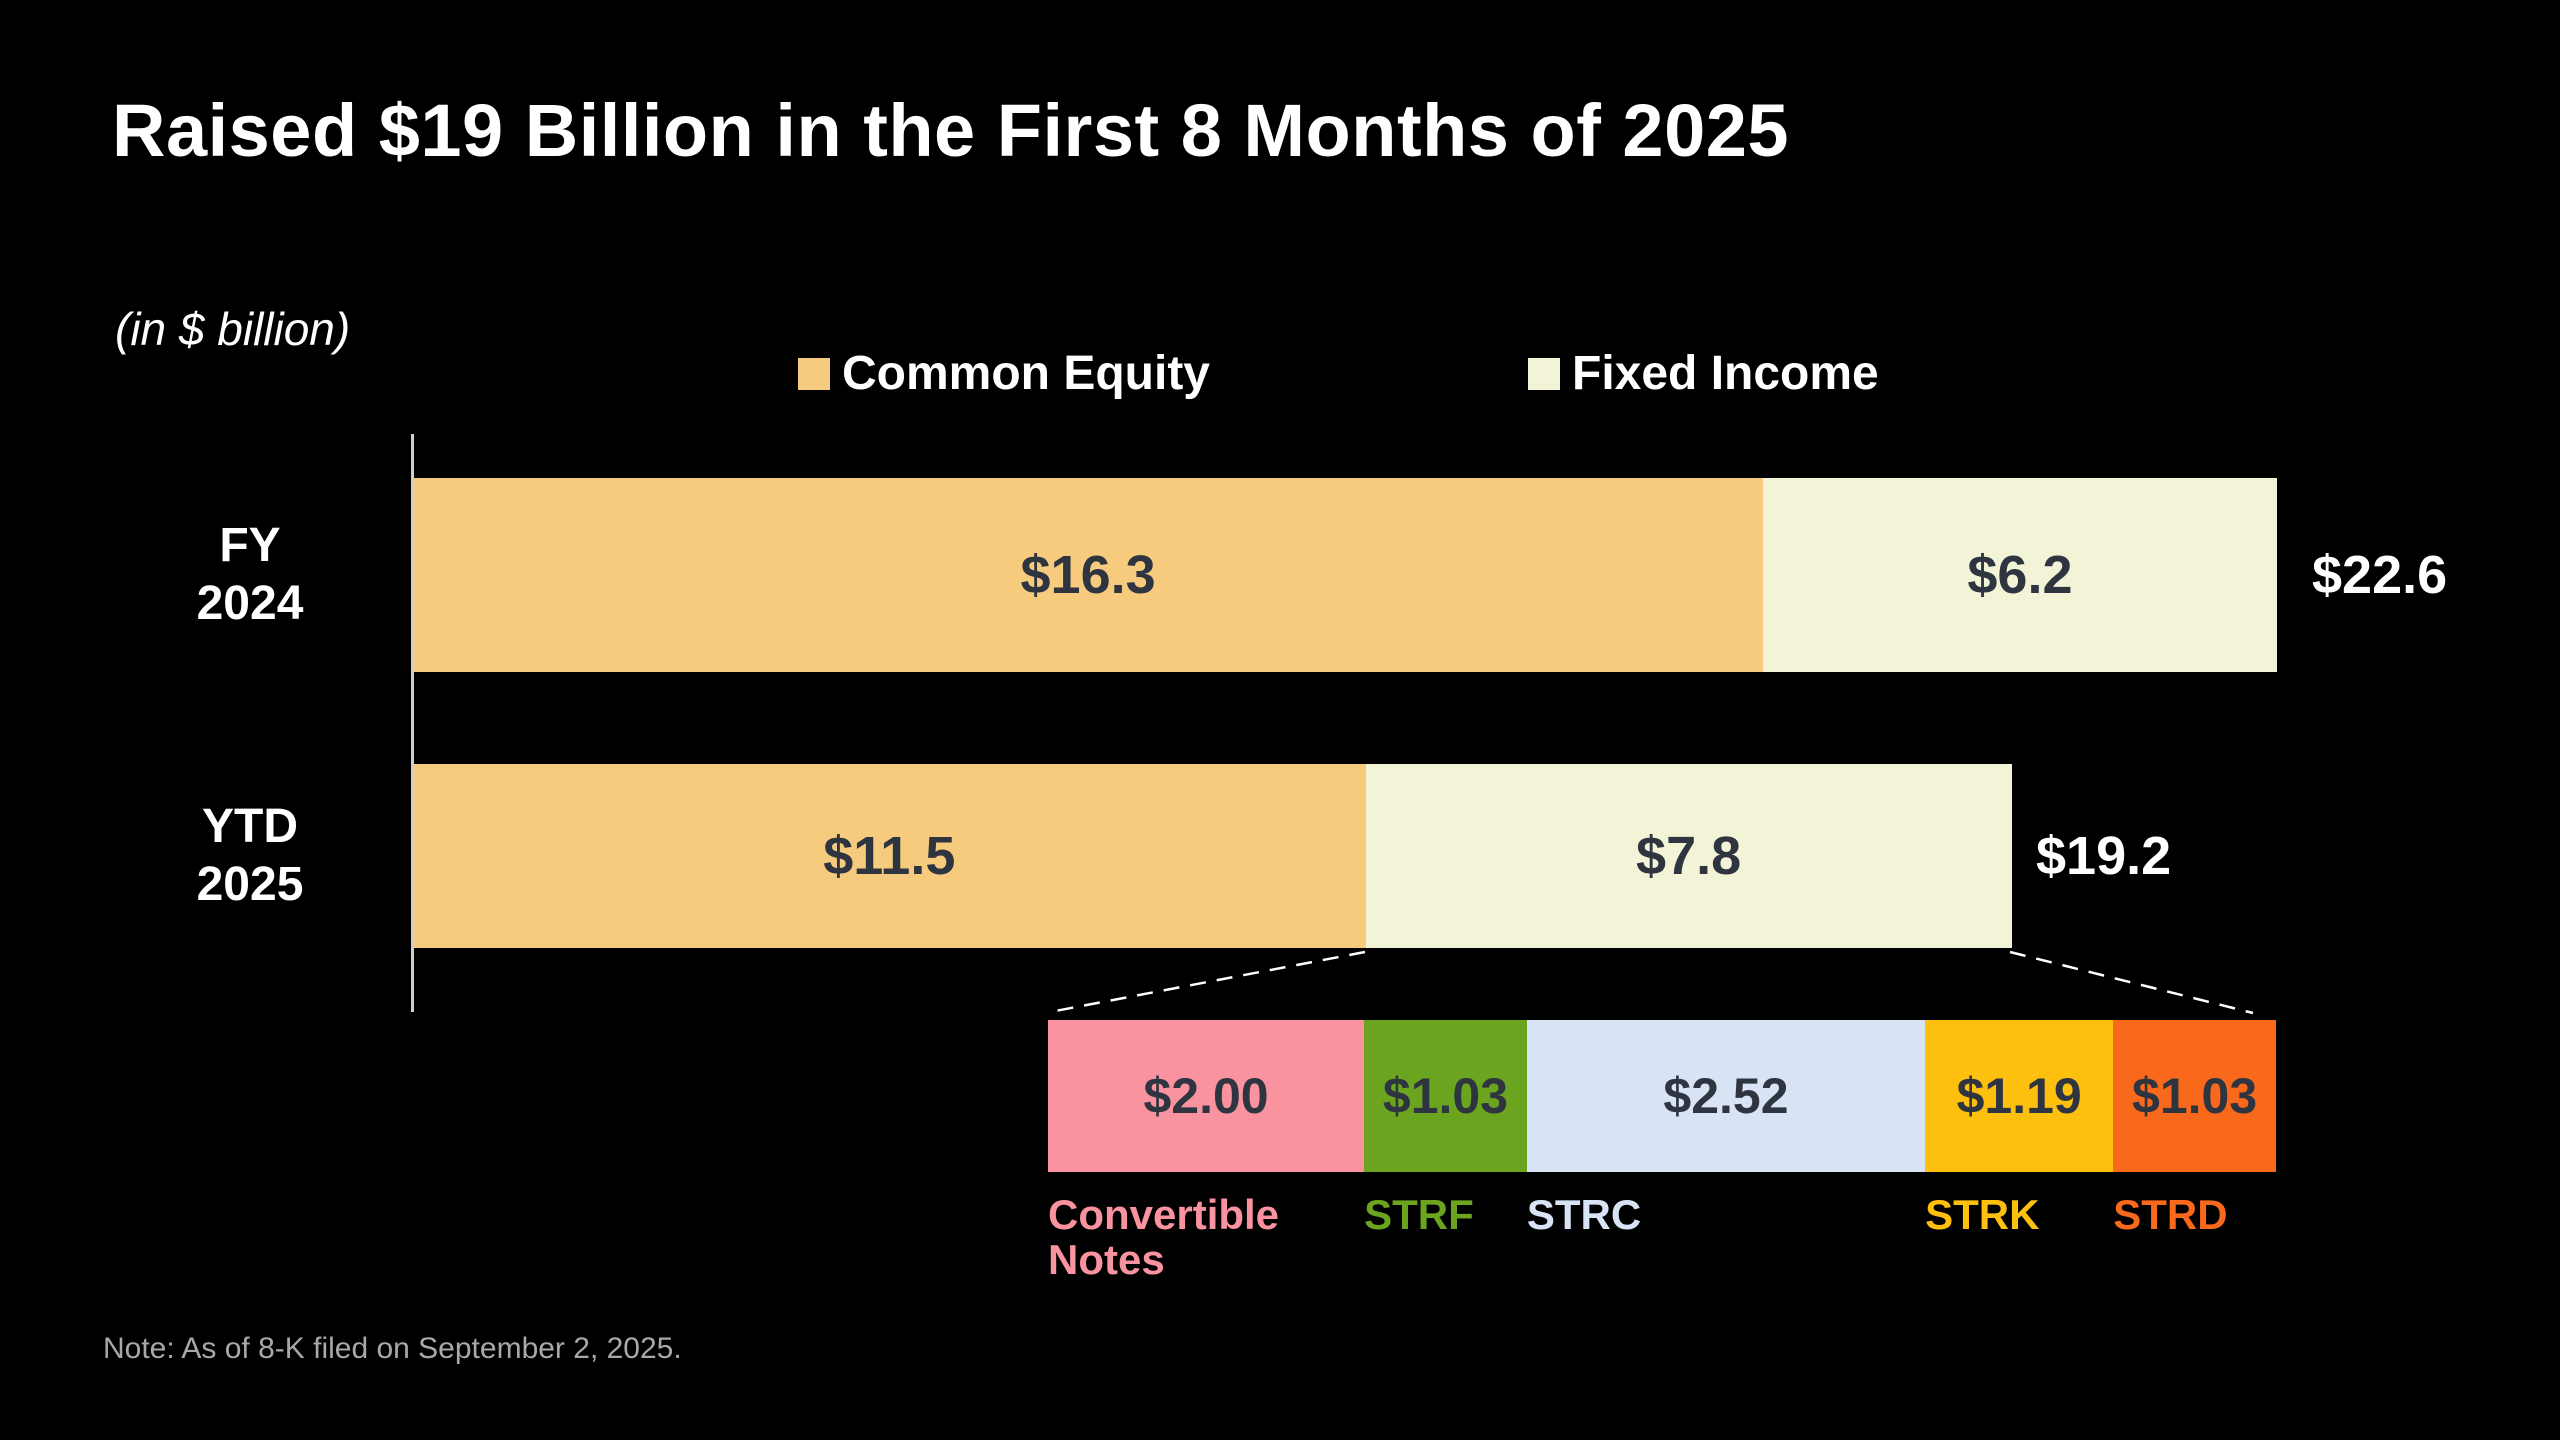 This screenshot has width=2560, height=1440. What do you see at coordinates (250, 826) in the screenshot?
I see `category-label-line1: YTD` at bounding box center [250, 826].